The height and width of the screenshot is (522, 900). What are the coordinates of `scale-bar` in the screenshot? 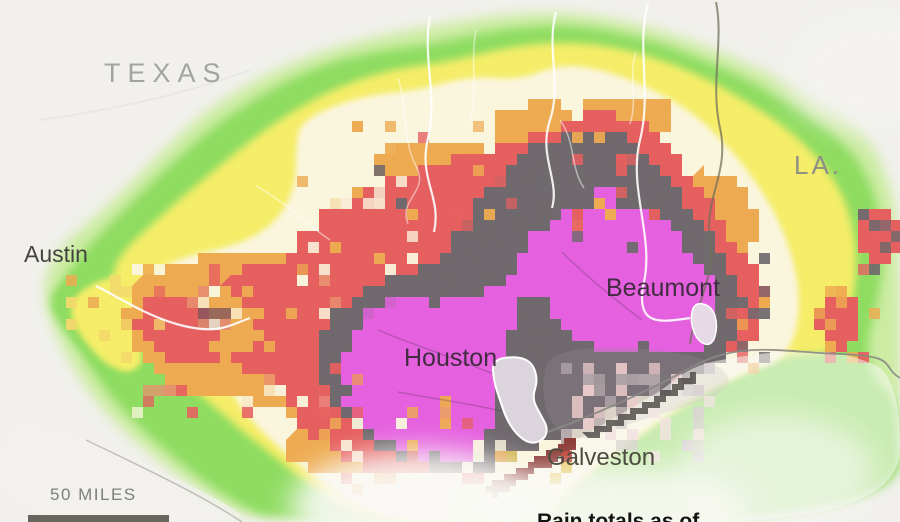 It's located at (98, 518).